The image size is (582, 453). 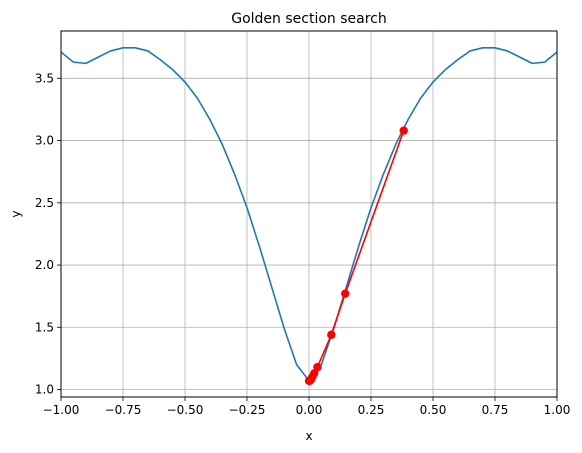 What do you see at coordinates (16, 213) in the screenshot?
I see `y-axis-label: y` at bounding box center [16, 213].